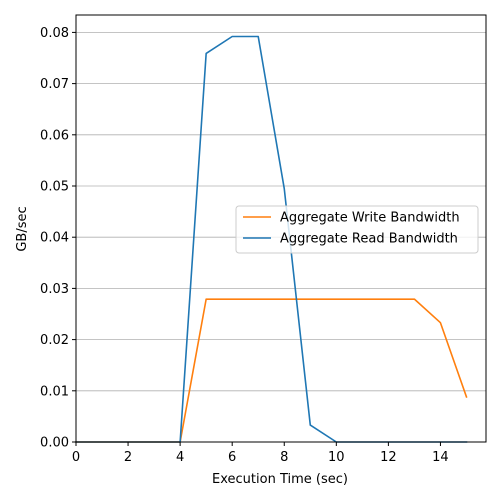  I want to click on y-tick-label: 0.06, so click(54, 135).